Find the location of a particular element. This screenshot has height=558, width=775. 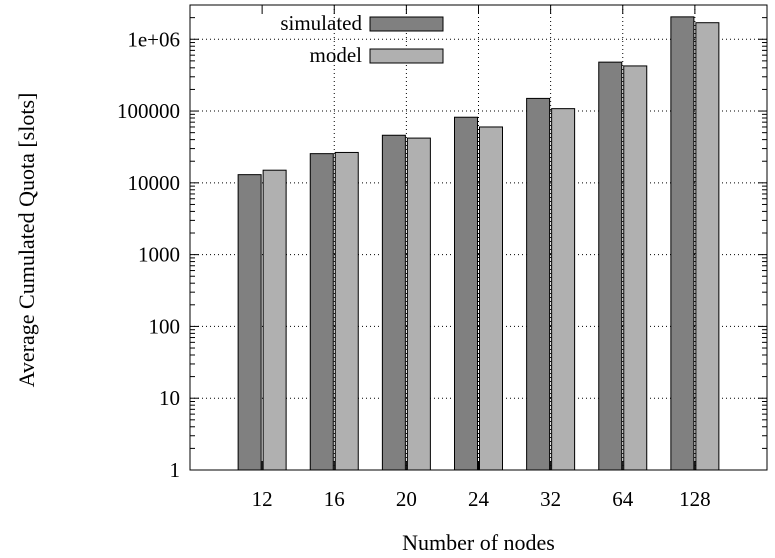

y-tick-label: 1 is located at coordinates (175, 470).